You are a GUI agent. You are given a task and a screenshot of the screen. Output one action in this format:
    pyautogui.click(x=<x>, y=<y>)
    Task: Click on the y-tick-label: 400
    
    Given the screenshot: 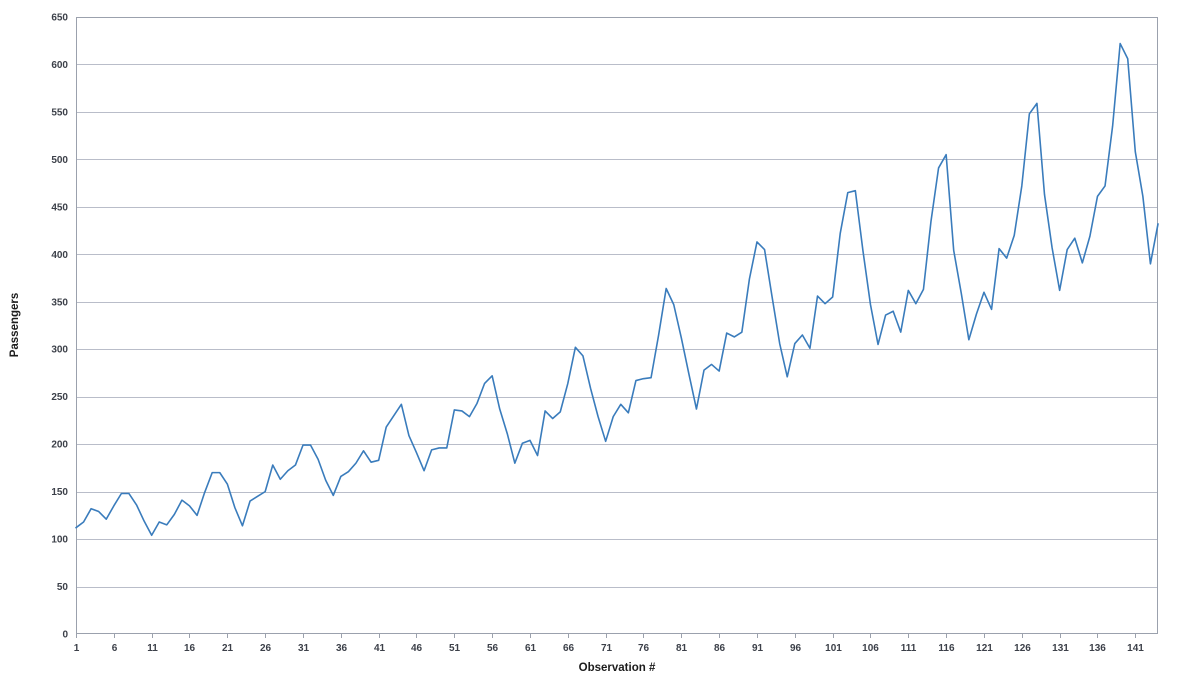 What is the action you would take?
    pyautogui.click(x=59, y=255)
    